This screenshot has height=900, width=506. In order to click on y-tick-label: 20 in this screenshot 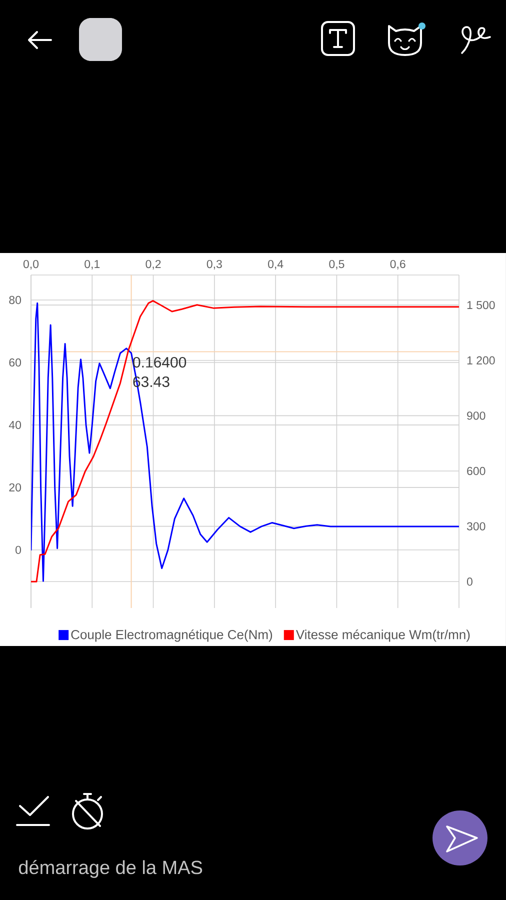, I will do `click(15, 487)`.